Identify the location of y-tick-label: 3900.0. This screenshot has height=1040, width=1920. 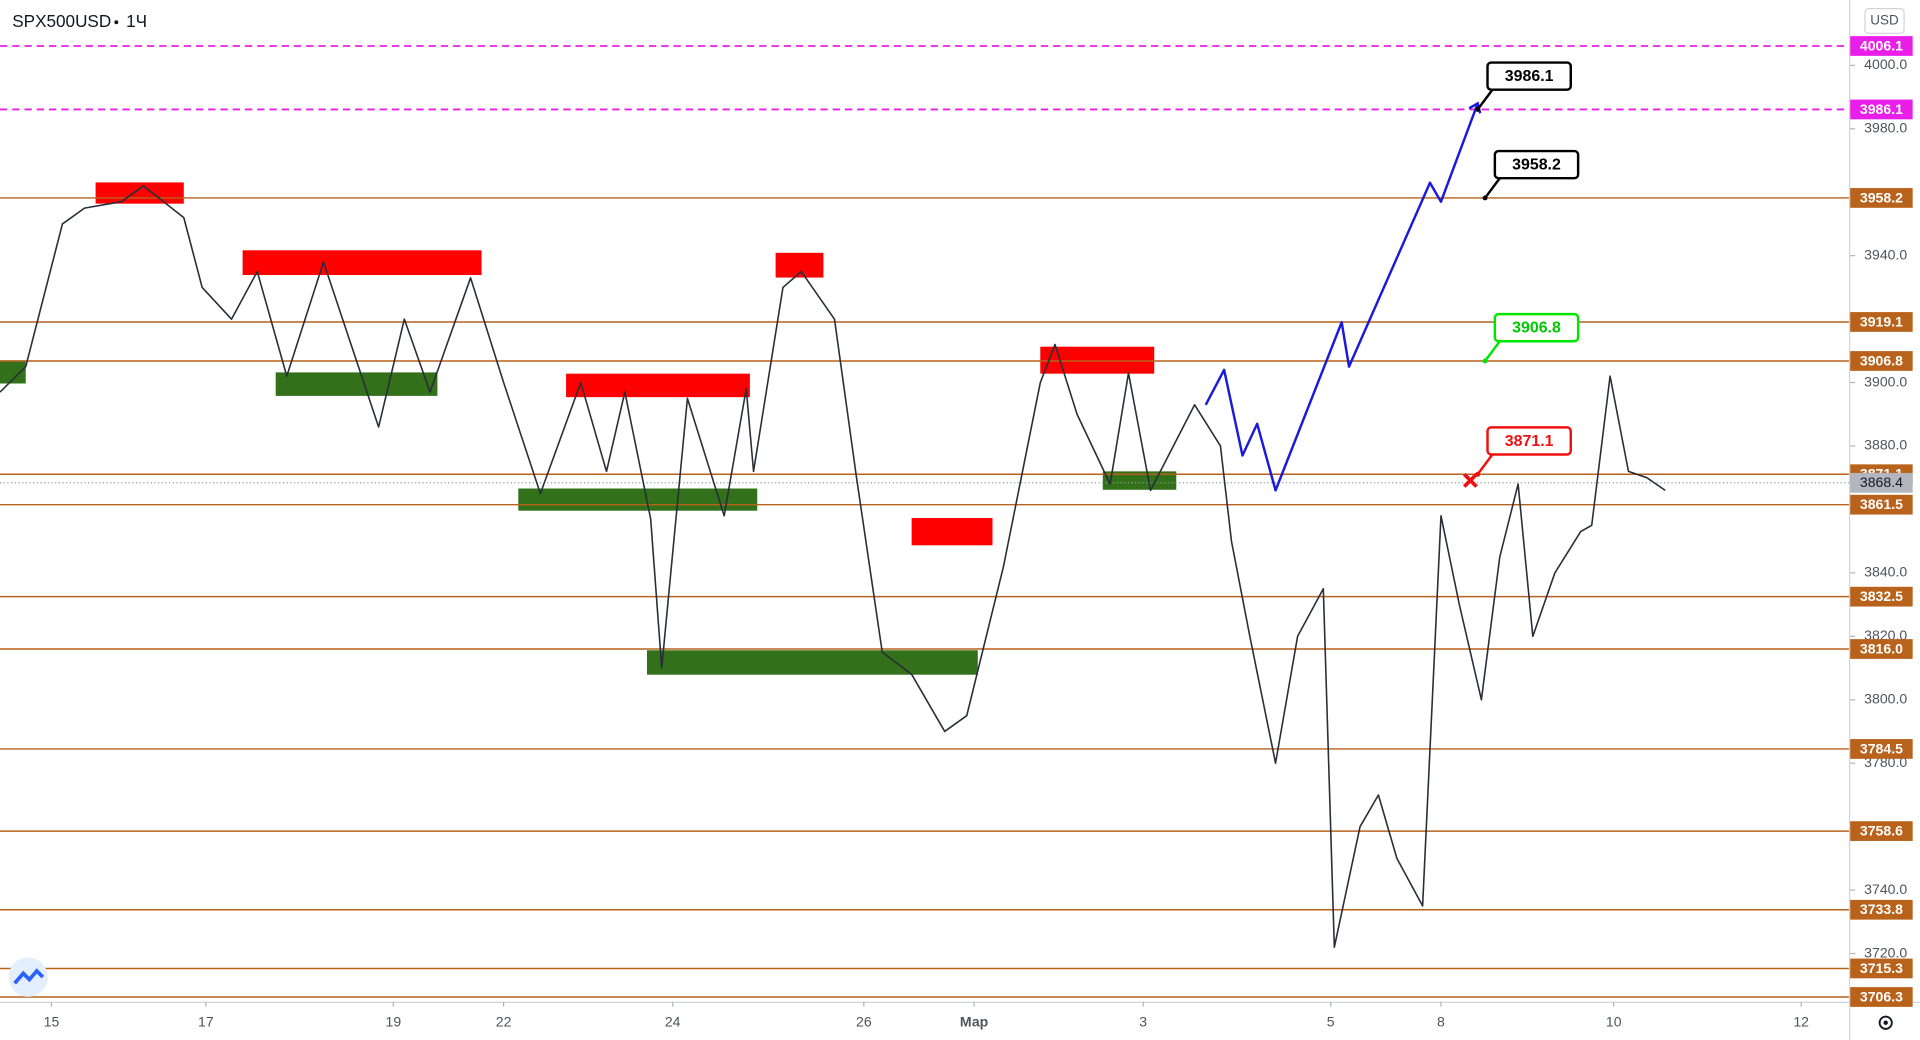
(1885, 381).